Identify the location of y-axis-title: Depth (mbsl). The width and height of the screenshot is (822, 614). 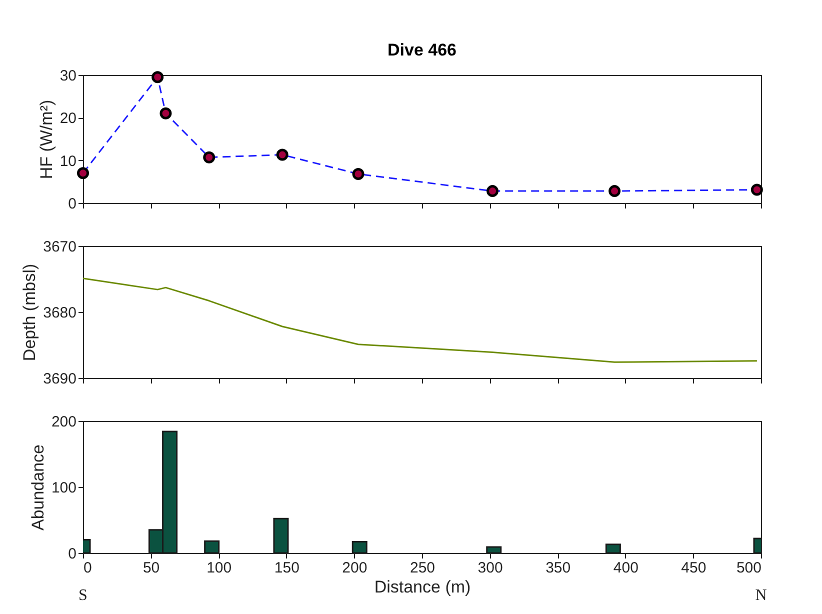
(30, 313).